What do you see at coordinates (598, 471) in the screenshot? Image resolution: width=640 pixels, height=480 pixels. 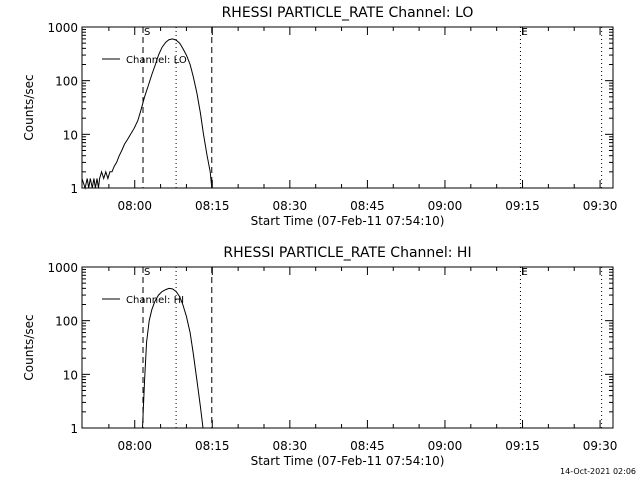 I see `footer-timestamp: 14-Oct-2021 02:06` at bounding box center [598, 471].